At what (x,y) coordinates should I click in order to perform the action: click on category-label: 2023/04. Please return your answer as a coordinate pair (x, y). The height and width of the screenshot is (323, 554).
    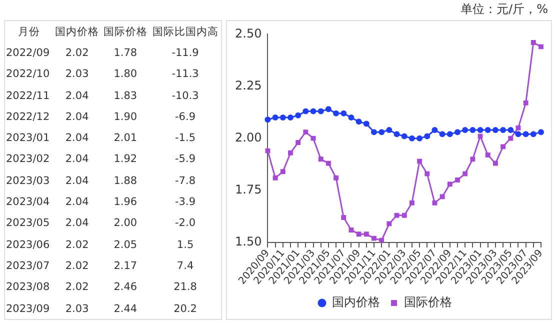
    Looking at the image, I should click on (28, 202).